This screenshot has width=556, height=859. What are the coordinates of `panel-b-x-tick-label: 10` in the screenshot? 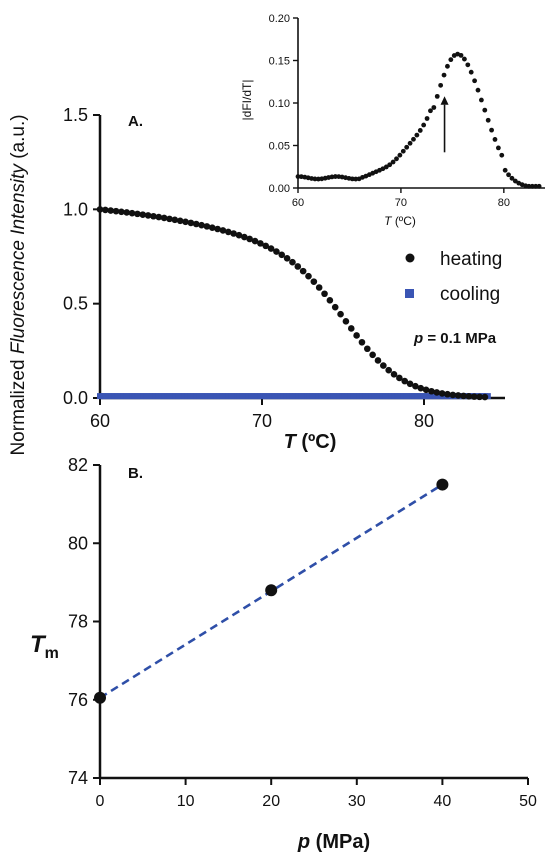 It's located at (186, 801).